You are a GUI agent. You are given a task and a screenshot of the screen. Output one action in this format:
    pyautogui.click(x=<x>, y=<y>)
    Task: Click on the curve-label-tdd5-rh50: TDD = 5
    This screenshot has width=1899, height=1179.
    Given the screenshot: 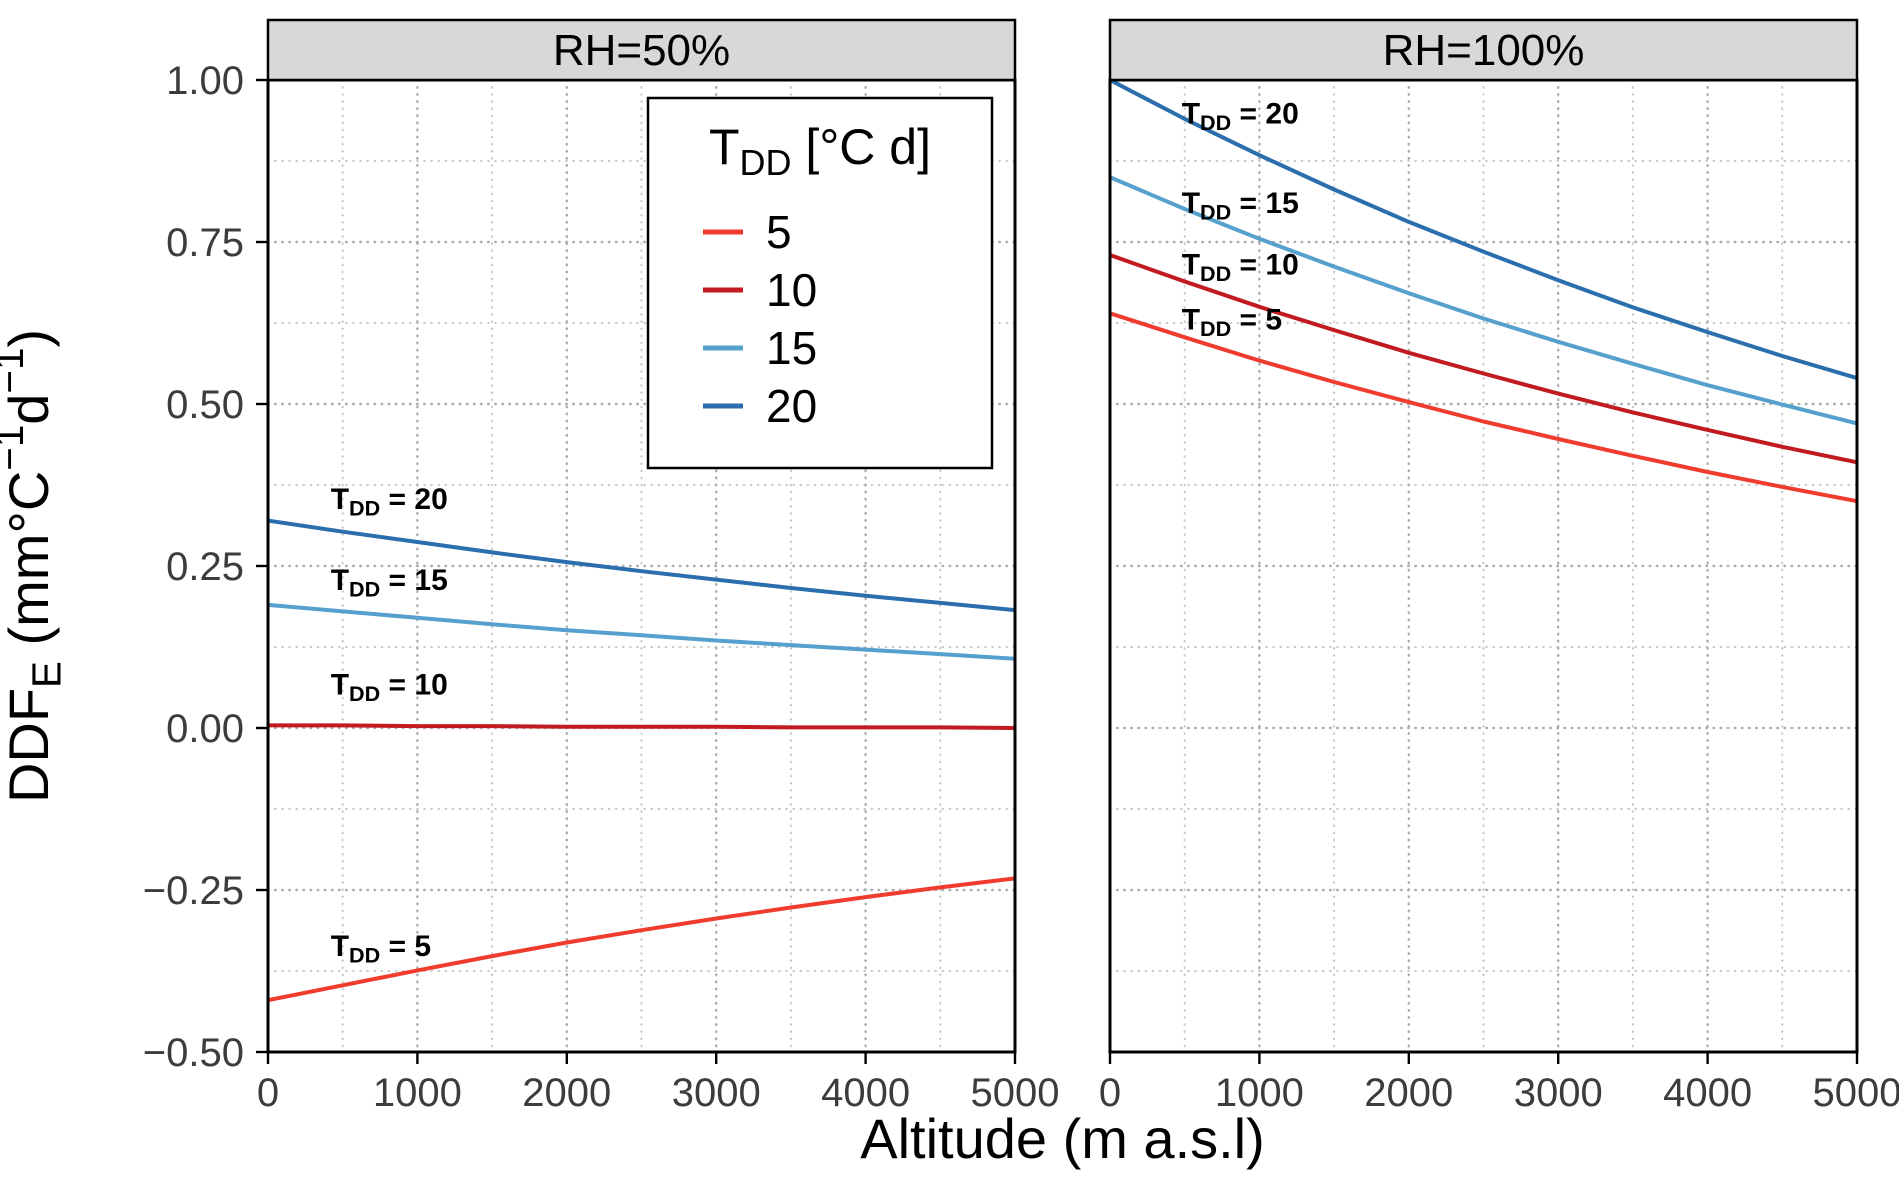 What is the action you would take?
    pyautogui.click(x=381, y=949)
    